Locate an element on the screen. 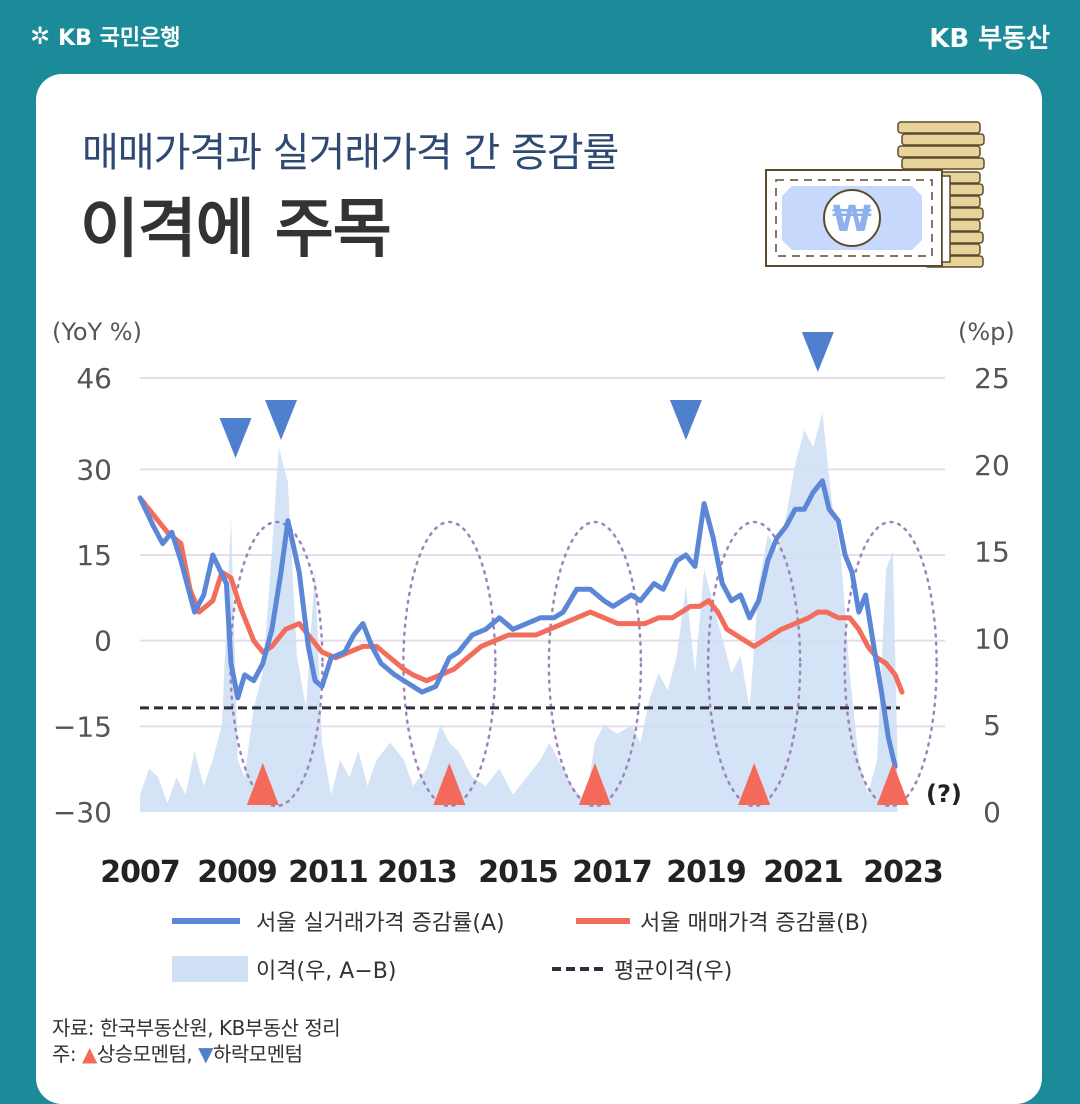 The width and height of the screenshot is (1080, 1104). x-tick-label: 2013 is located at coordinates (417, 872).